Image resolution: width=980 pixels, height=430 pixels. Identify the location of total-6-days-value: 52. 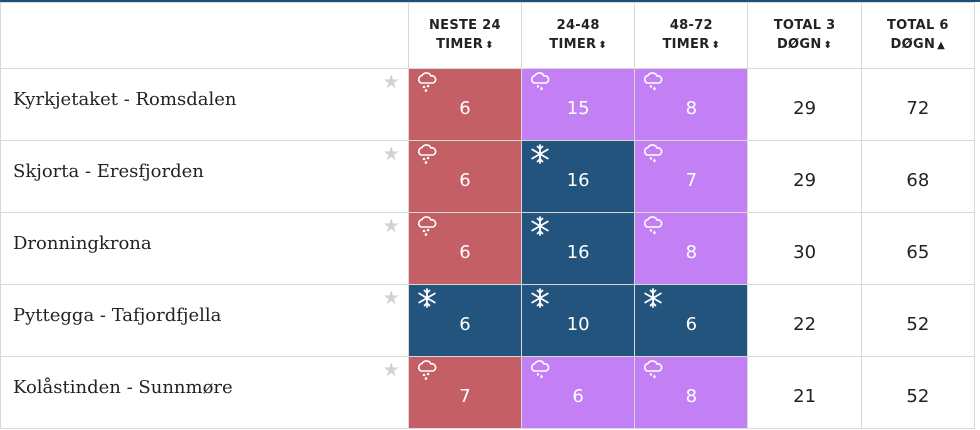
(918, 324).